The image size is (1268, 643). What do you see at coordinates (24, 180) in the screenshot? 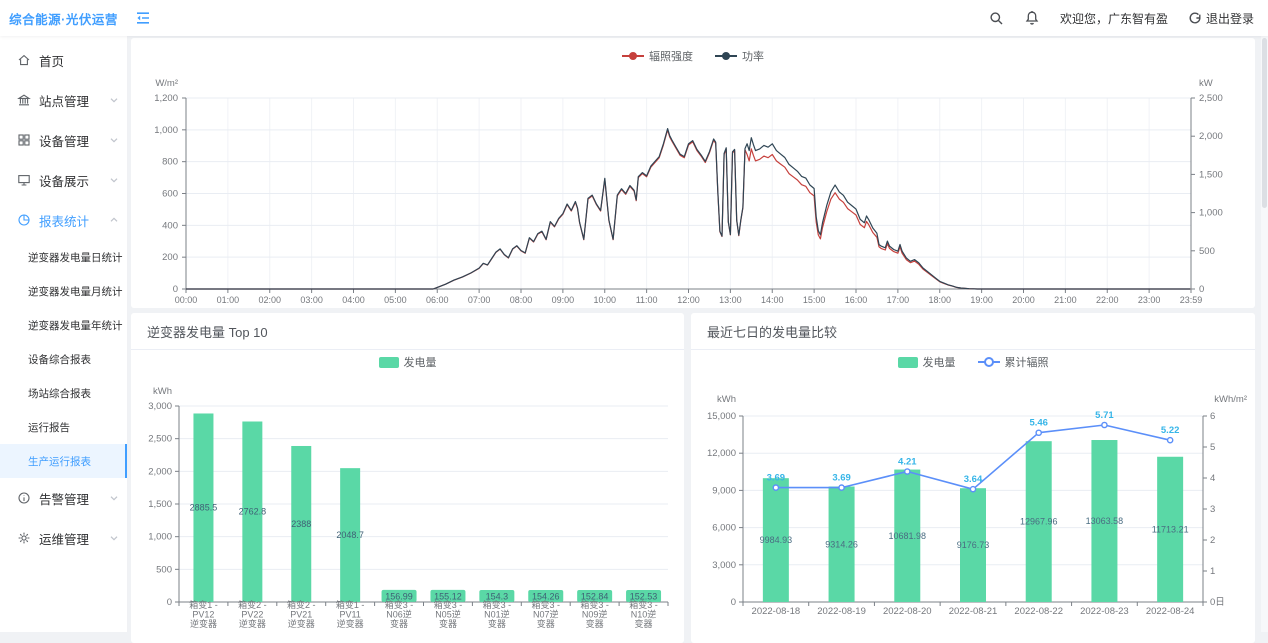
I see `display-icon` at bounding box center [24, 180].